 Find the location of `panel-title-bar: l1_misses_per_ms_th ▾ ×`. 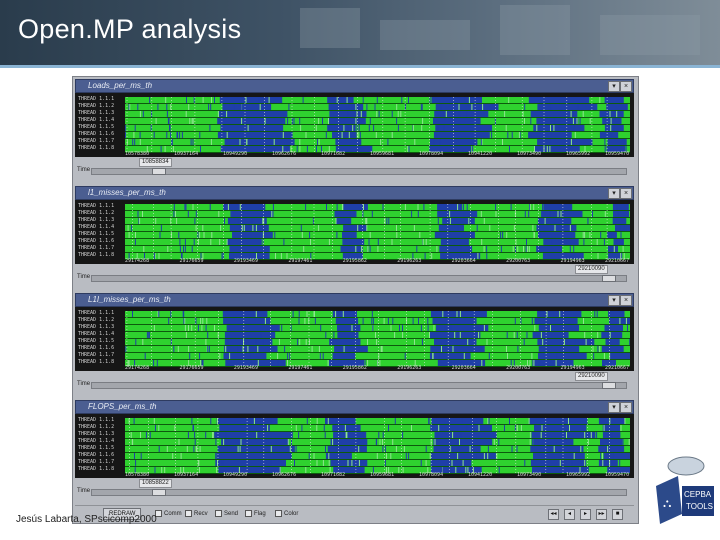

panel-title-bar: l1_misses_per_ms_th ▾ × is located at coordinates (354, 193).